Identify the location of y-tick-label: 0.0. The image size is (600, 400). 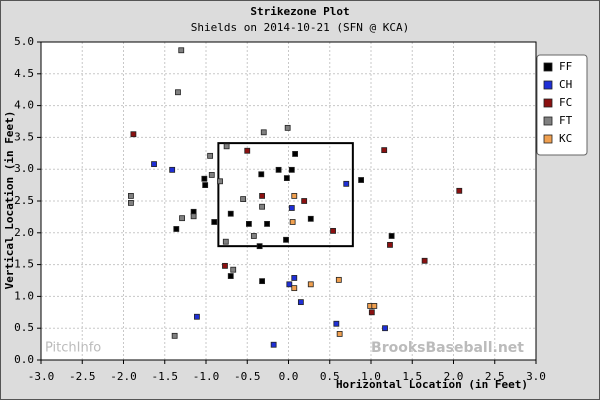
(24, 359).